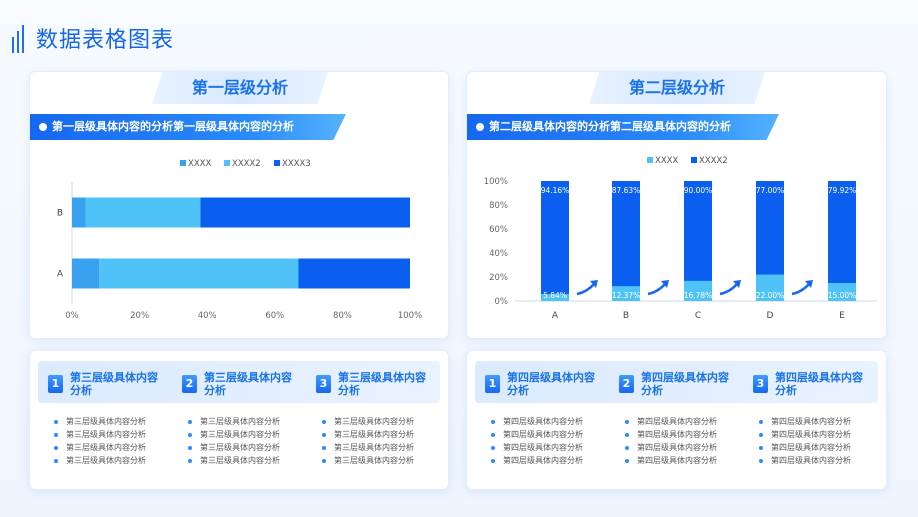 This screenshot has height=517, width=918. Describe the element at coordinates (626, 190) in the screenshot. I see `data-label: 87.63%` at that location.